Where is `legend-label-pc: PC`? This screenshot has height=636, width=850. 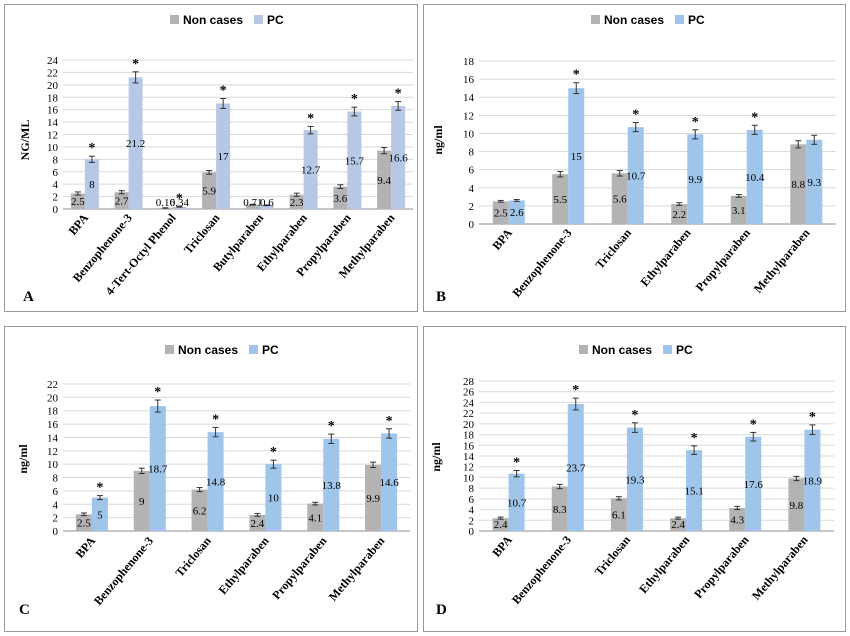
legend-label-pc: PC is located at coordinates (684, 350).